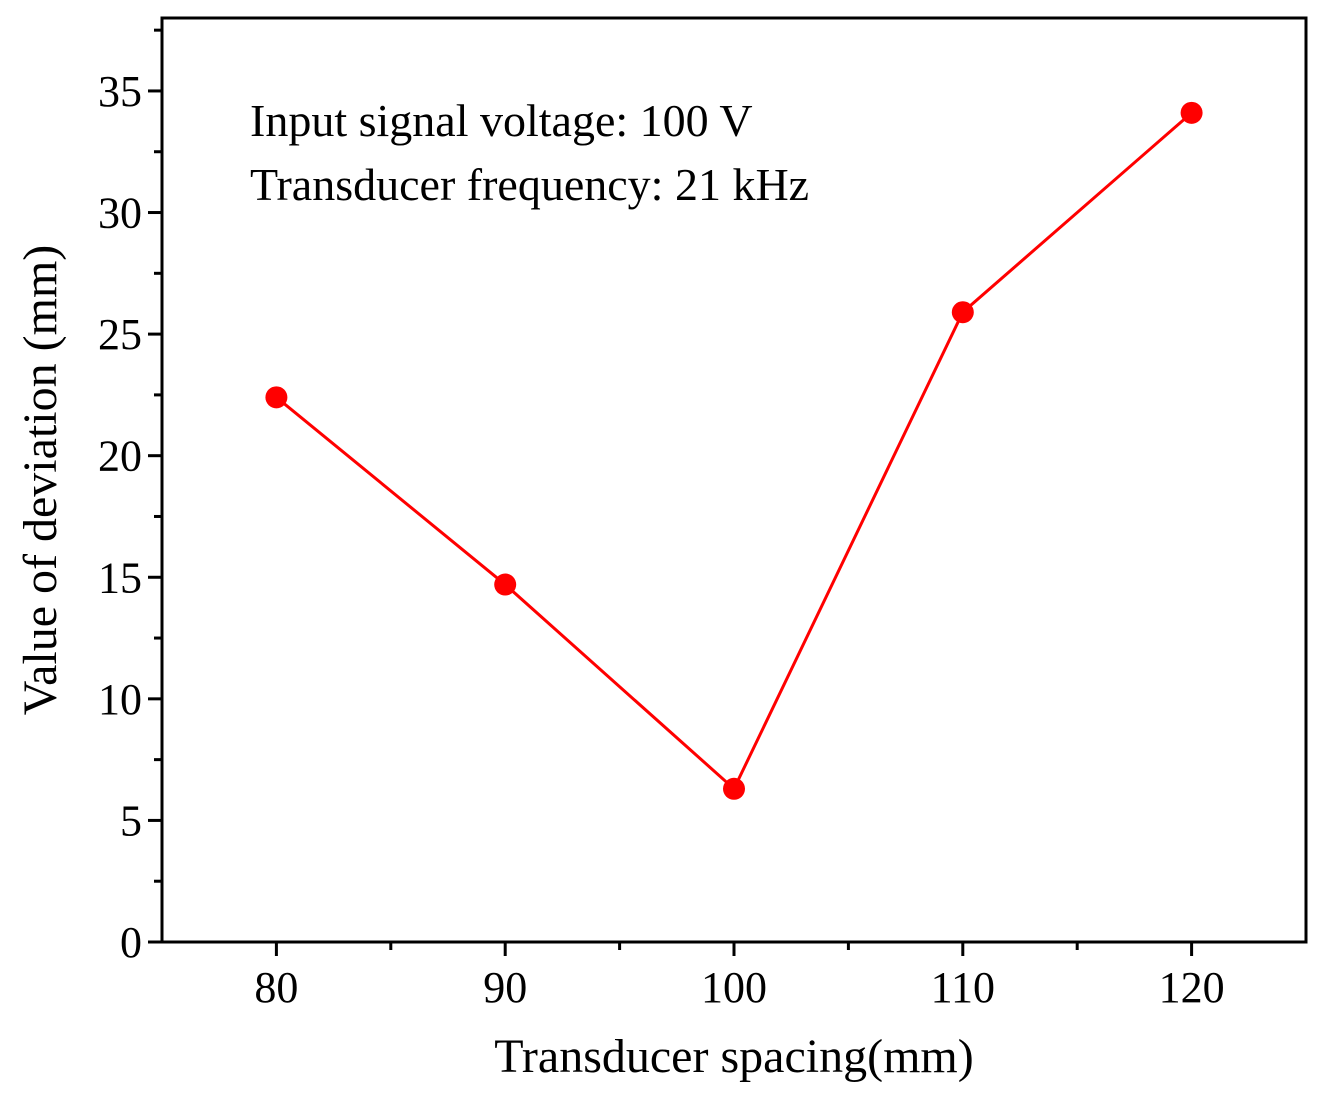 The height and width of the screenshot is (1098, 1323). What do you see at coordinates (734, 987) in the screenshot?
I see `x-tick-label: 100` at bounding box center [734, 987].